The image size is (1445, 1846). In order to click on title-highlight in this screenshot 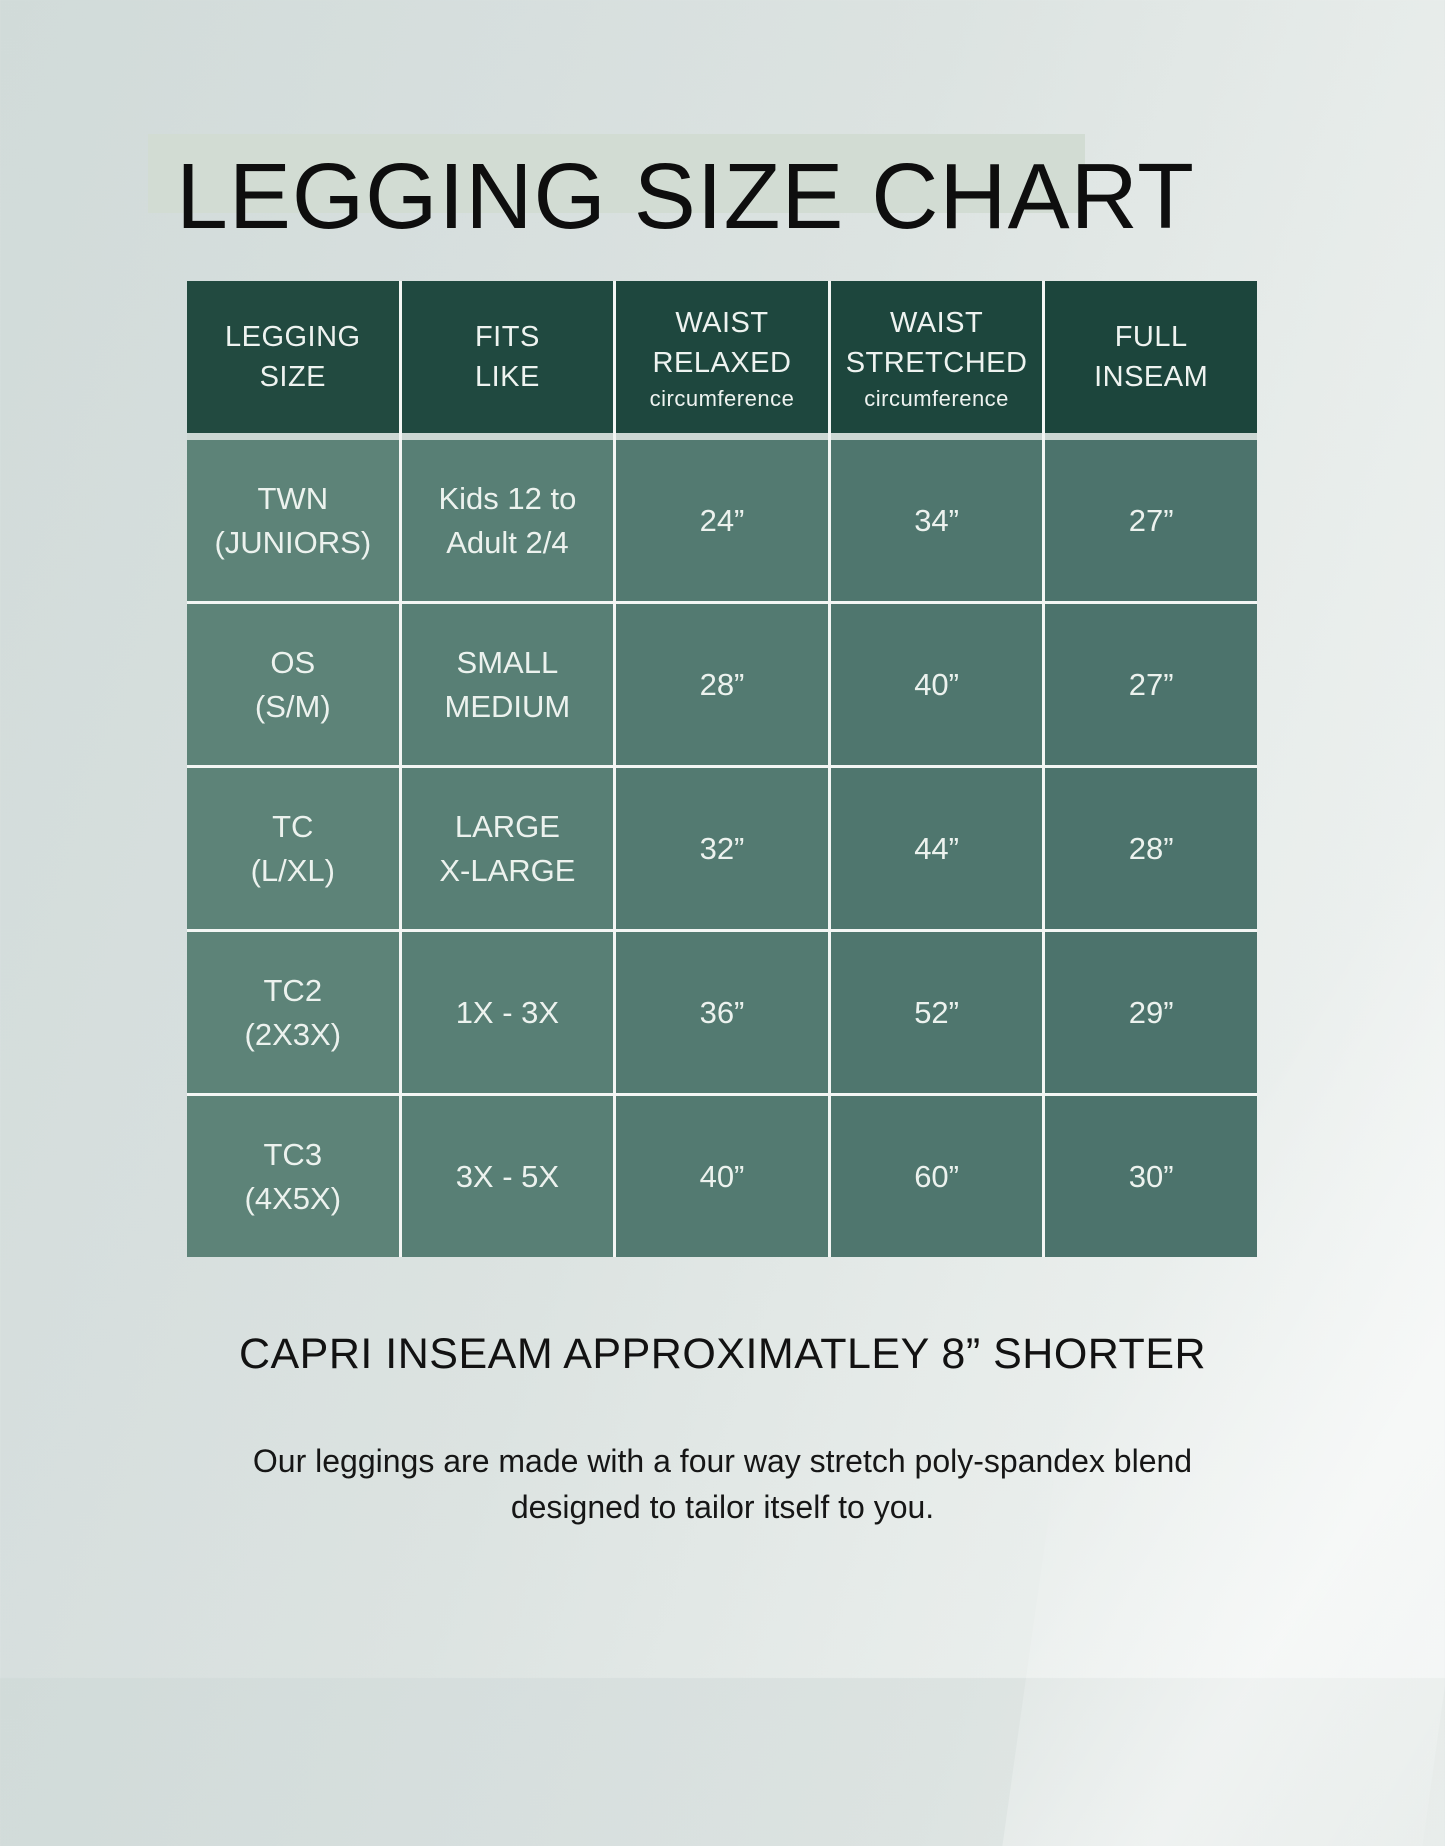, I will do `click(616, 173)`.